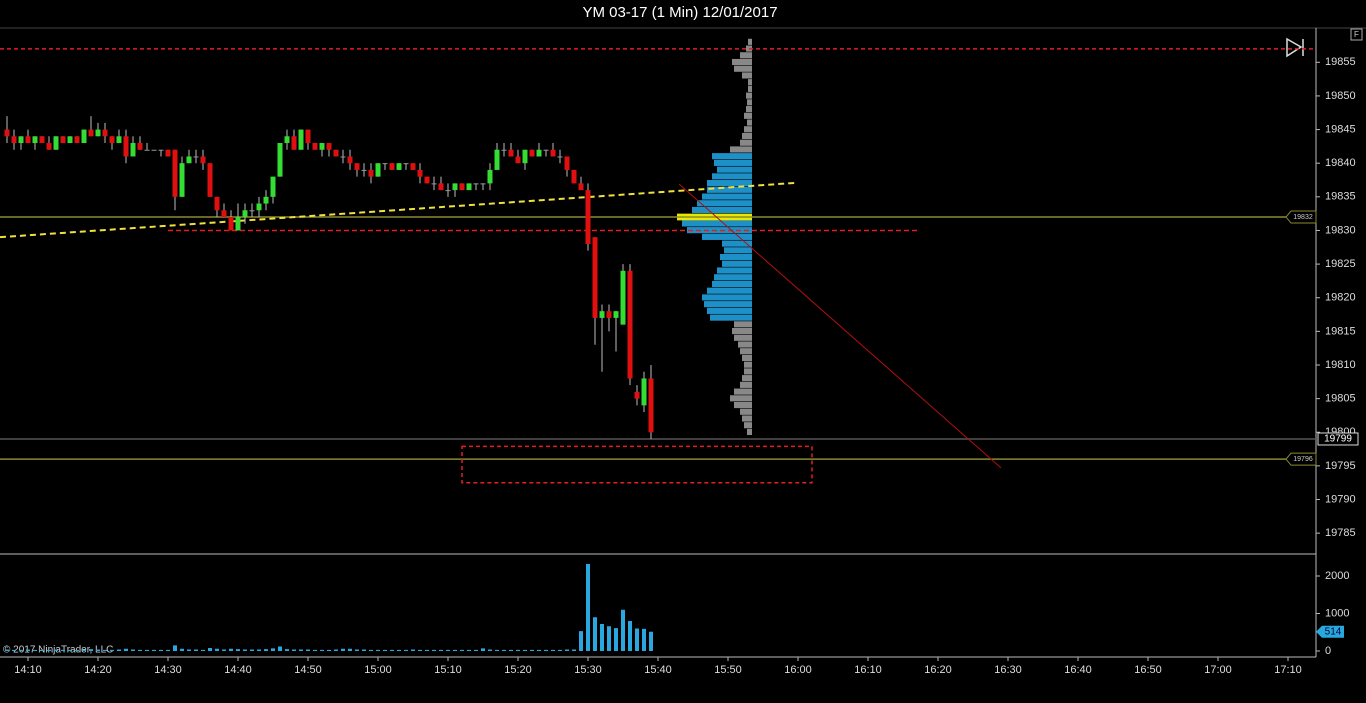 The image size is (1366, 703). What do you see at coordinates (1338, 439) in the screenshot?
I see `last-price-tag` at bounding box center [1338, 439].